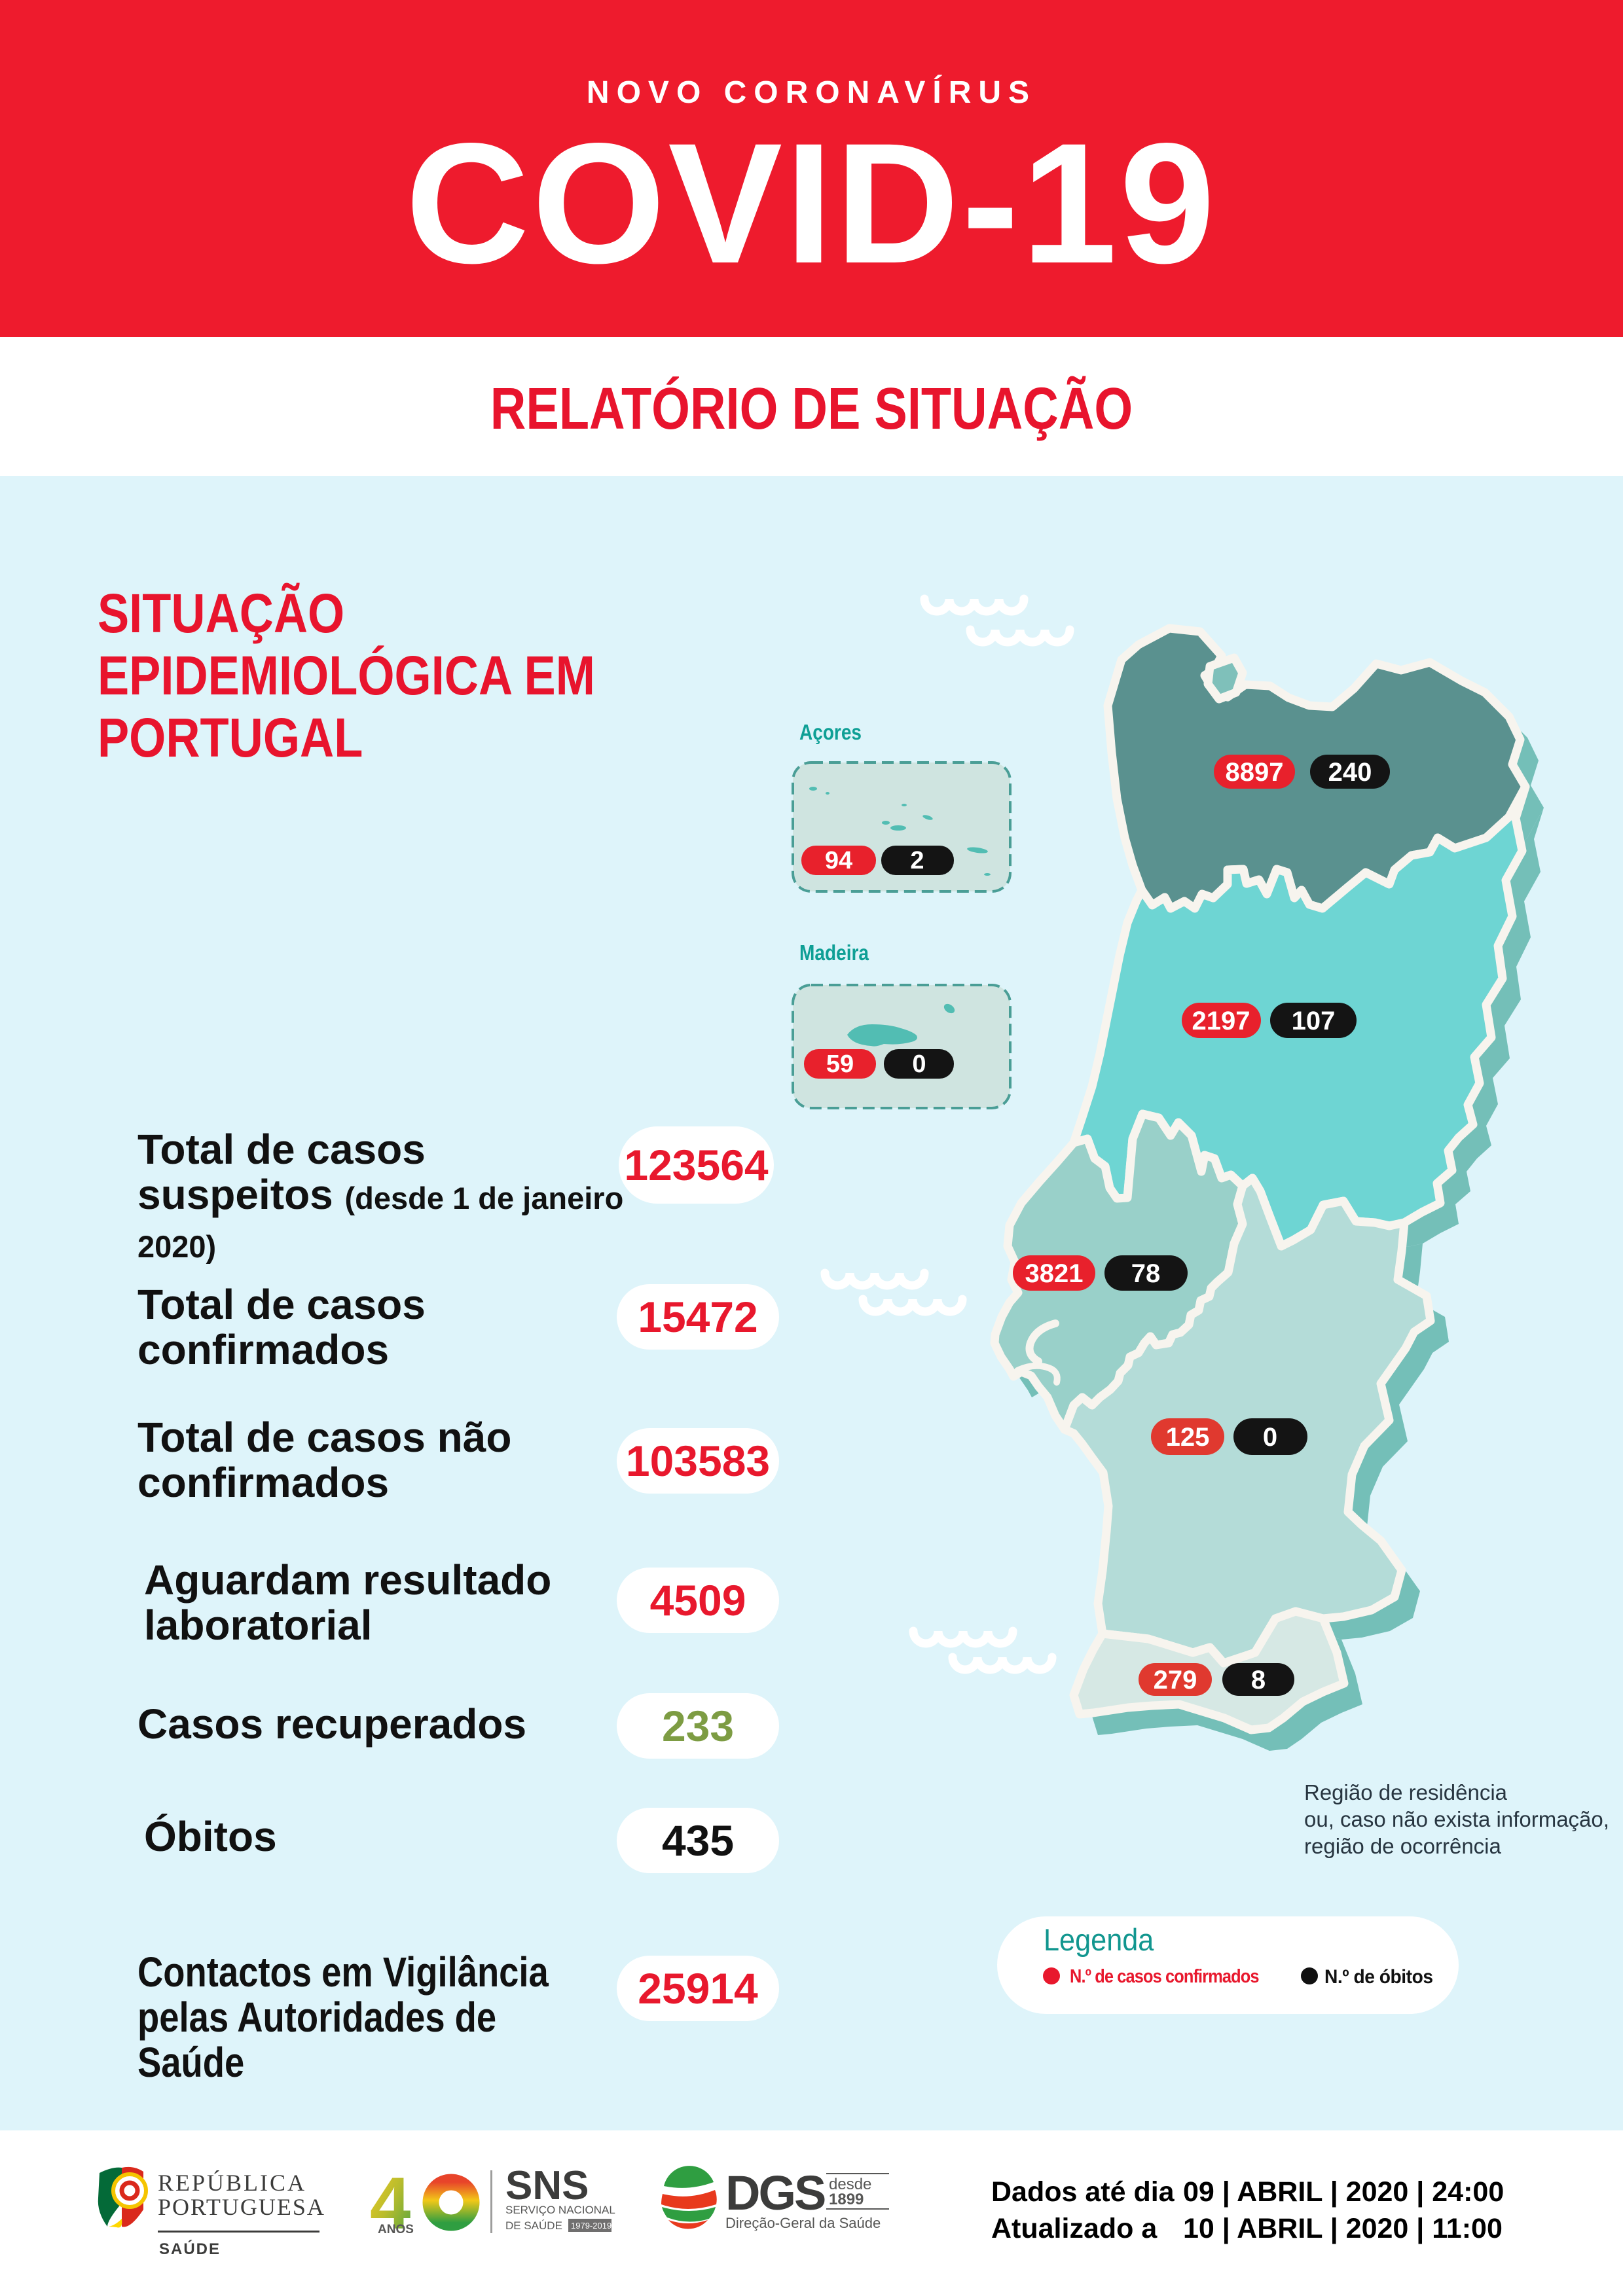 This screenshot has height=2296, width=1623. What do you see at coordinates (1255, 772) in the screenshot?
I see `svg-text: 8897` at bounding box center [1255, 772].